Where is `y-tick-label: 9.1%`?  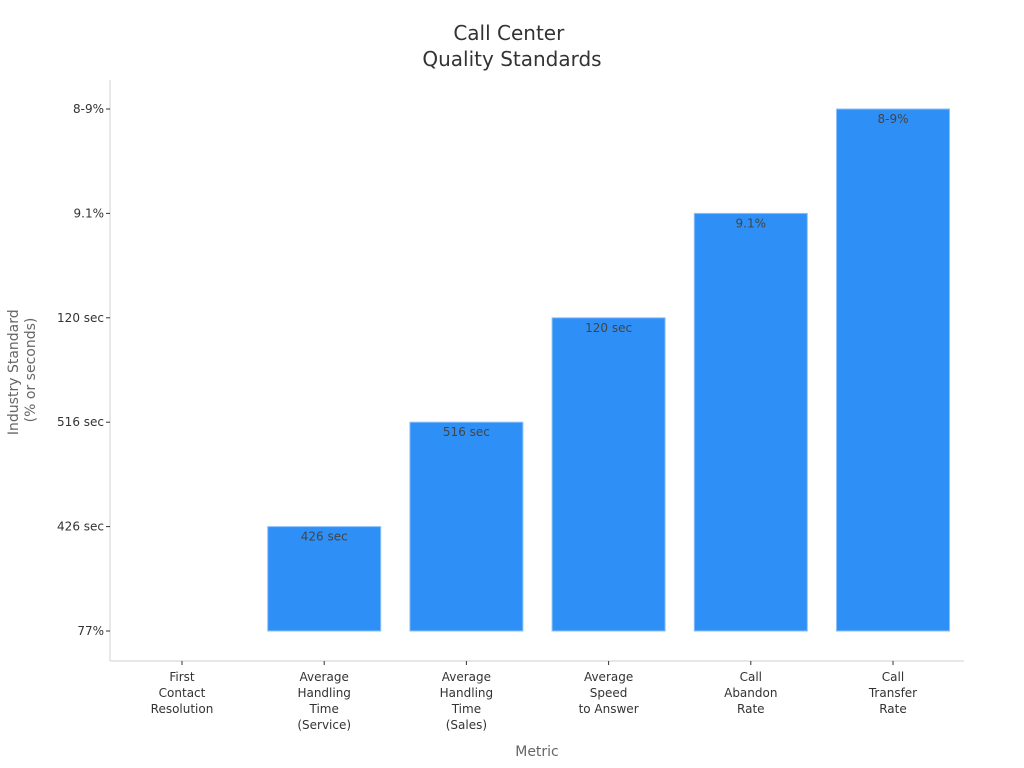
y-tick-label: 9.1% is located at coordinates (89, 213).